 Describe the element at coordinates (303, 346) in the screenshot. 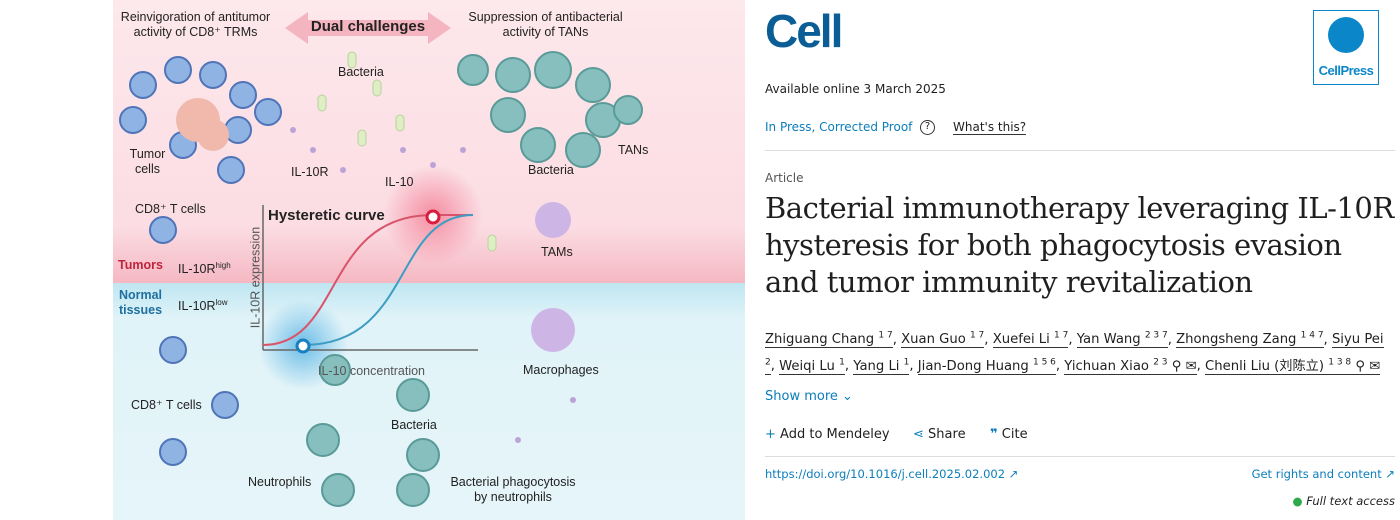

I see `low-state-marker` at that location.